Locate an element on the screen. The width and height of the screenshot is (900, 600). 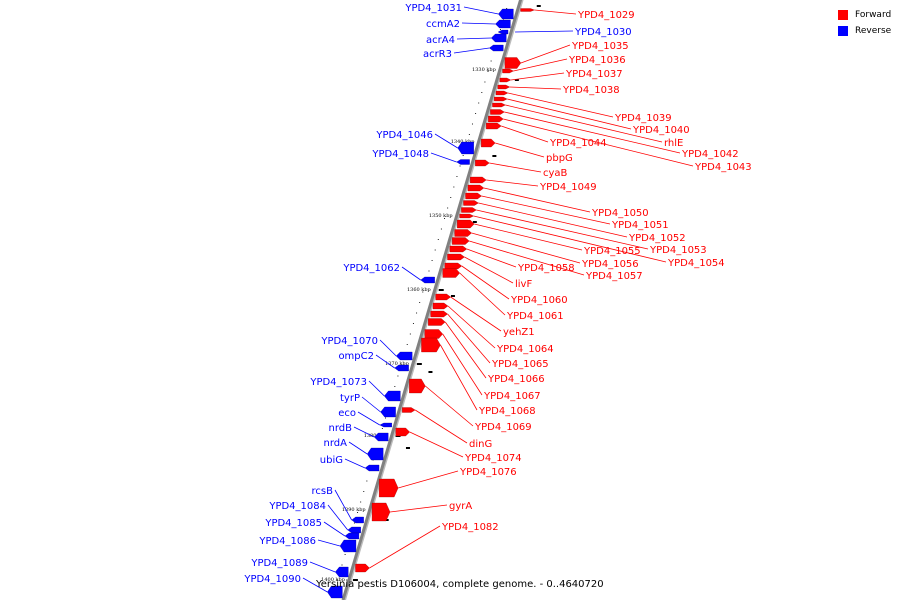
legend: Forward Reverse is located at coordinates (864, 24).